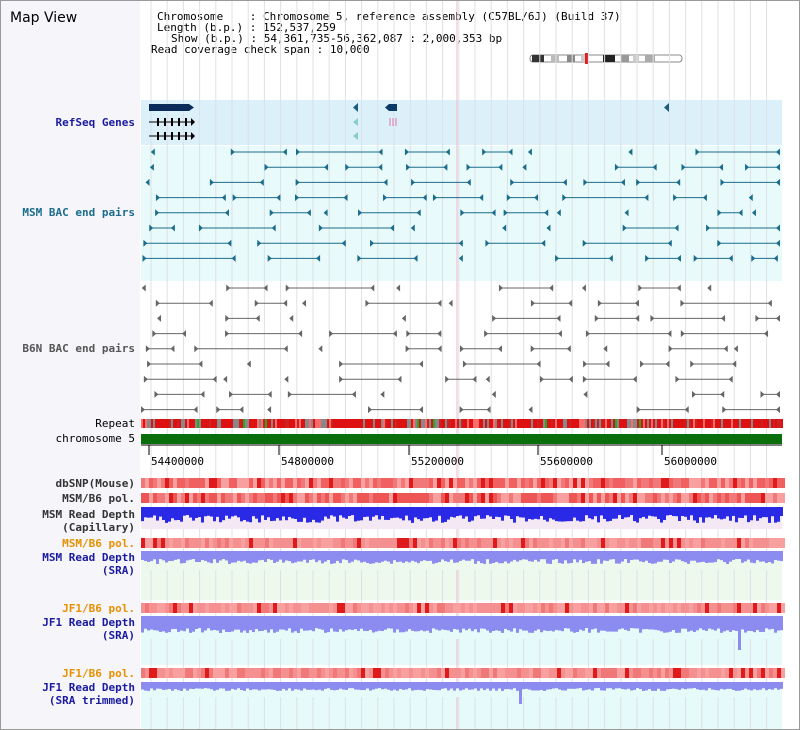 The height and width of the screenshot is (730, 800). I want to click on track-label-jf1-b6-pol: JF1/B6 pol., so click(98, 608).